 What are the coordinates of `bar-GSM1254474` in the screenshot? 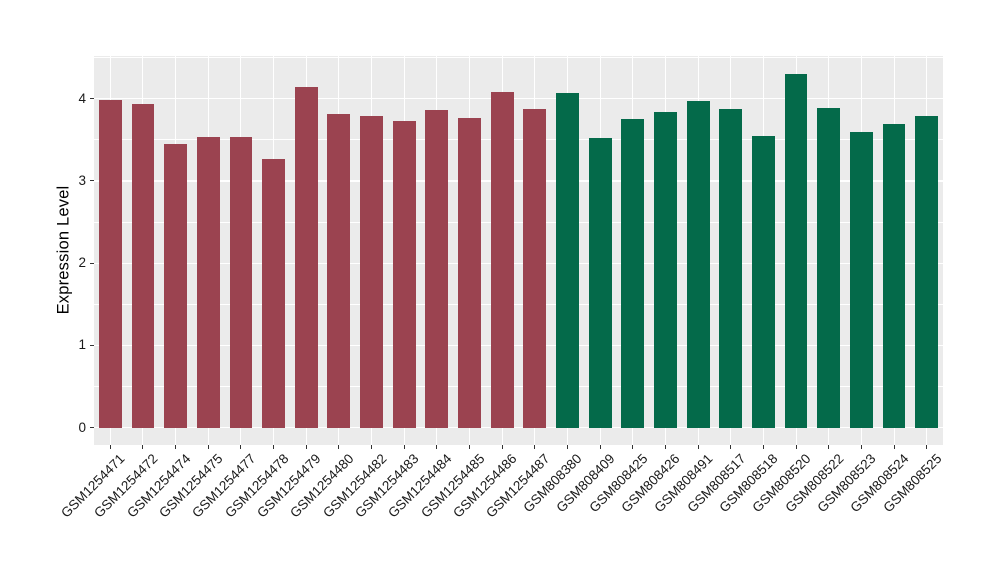 It's located at (176, 285).